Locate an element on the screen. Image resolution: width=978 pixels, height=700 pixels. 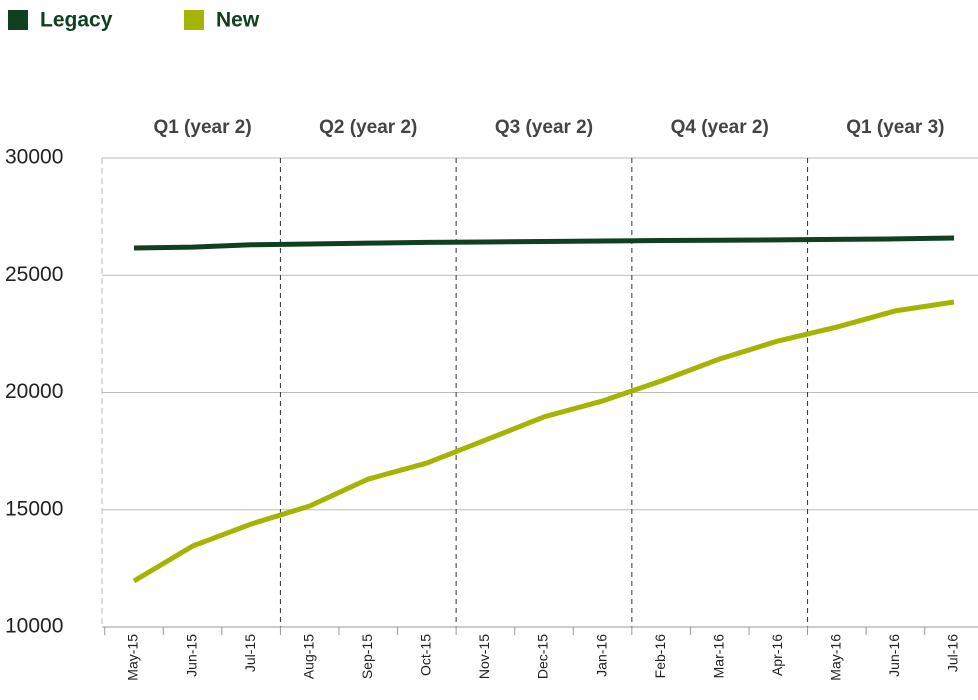
y-tick-label: 10000 is located at coordinates (34, 626).